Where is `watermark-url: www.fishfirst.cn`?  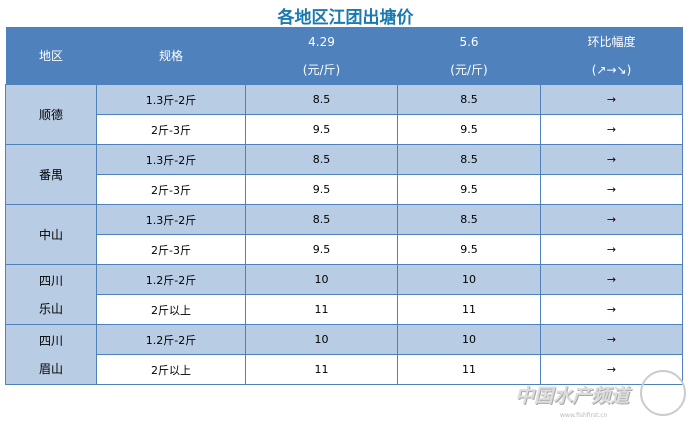
watermark-url: www.fishfirst.cn is located at coordinates (584, 415).